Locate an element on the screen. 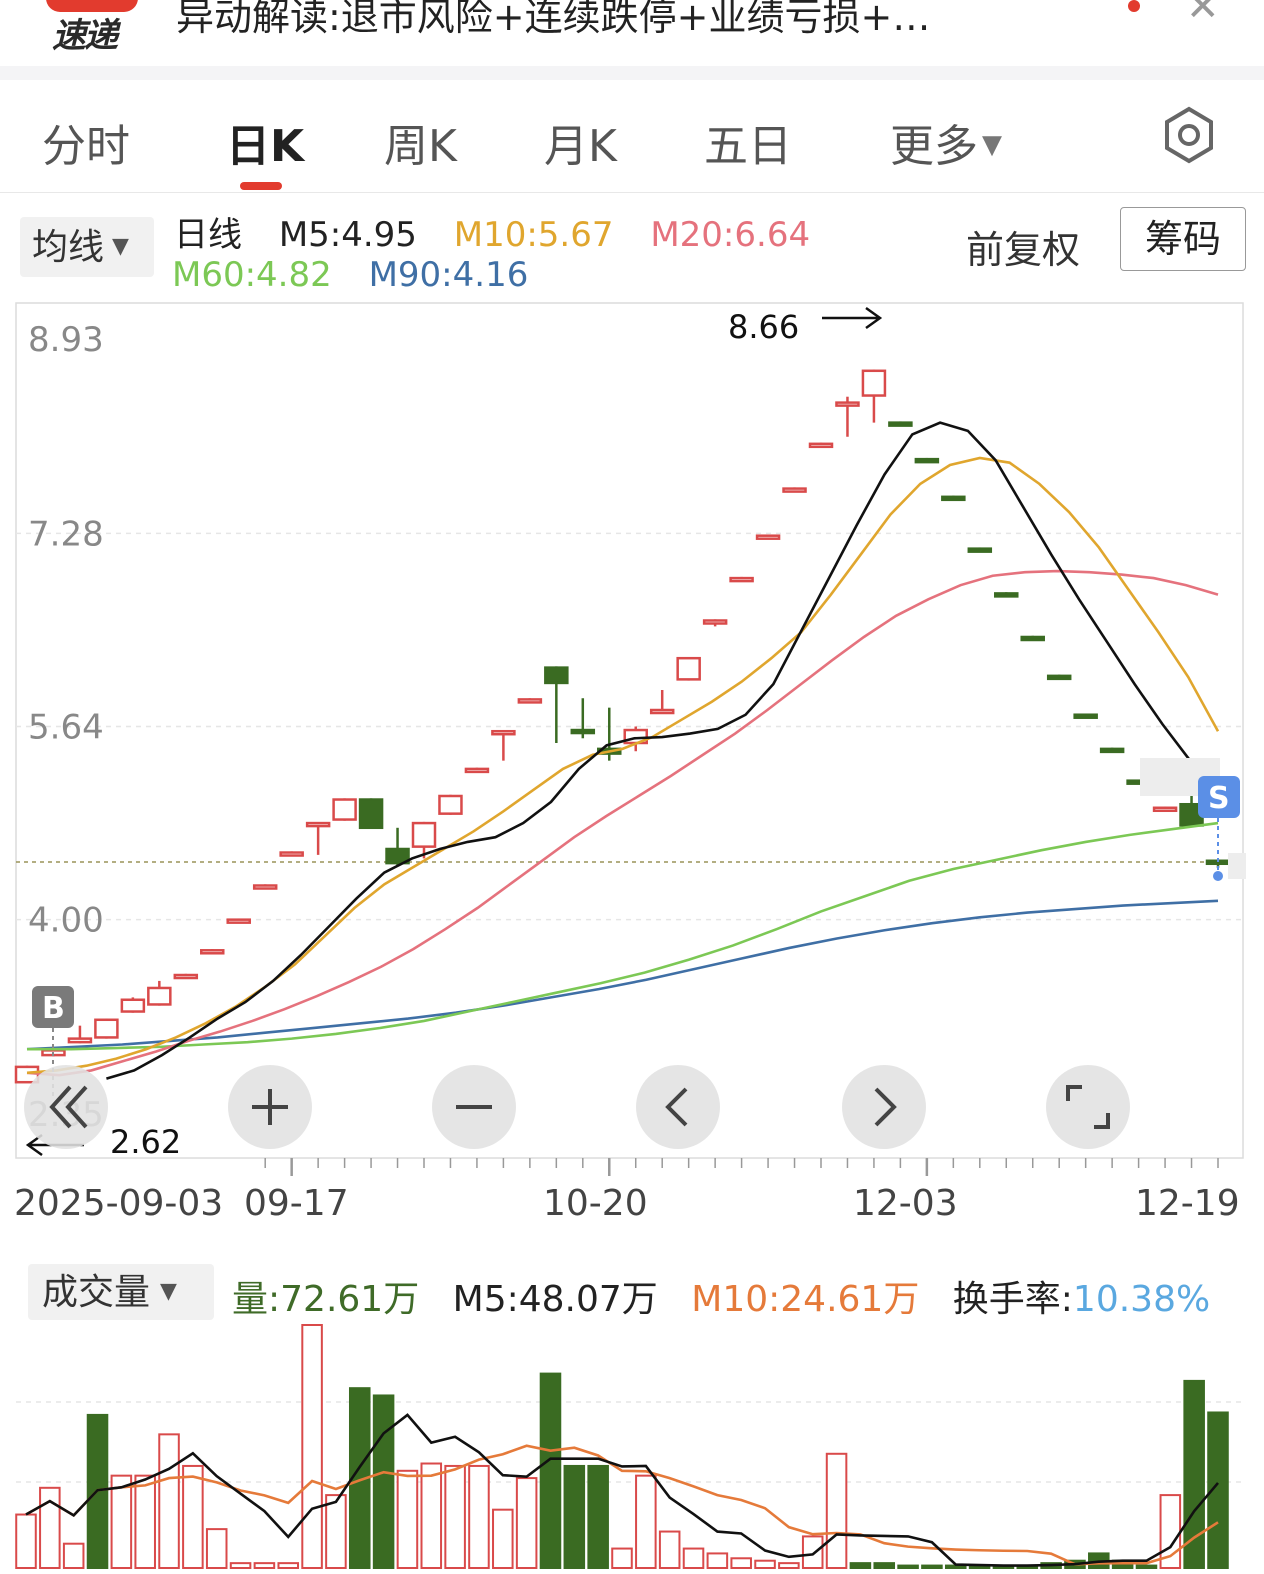  close-icon: ✕ is located at coordinates (1203, 15).